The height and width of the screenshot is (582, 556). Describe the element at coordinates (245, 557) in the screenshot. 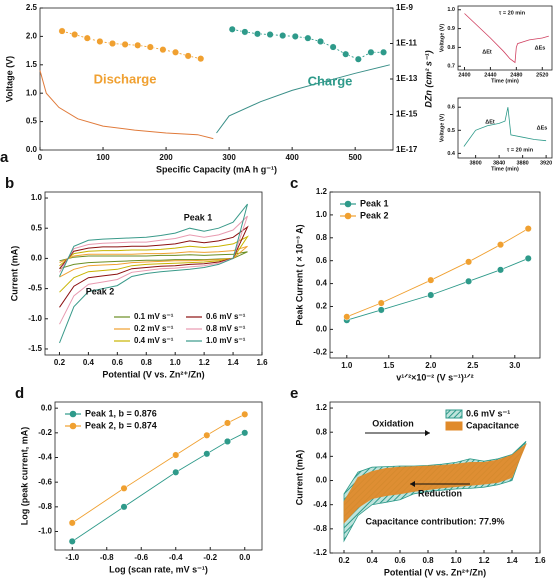

I see `x-tick-label: 0.0` at that location.